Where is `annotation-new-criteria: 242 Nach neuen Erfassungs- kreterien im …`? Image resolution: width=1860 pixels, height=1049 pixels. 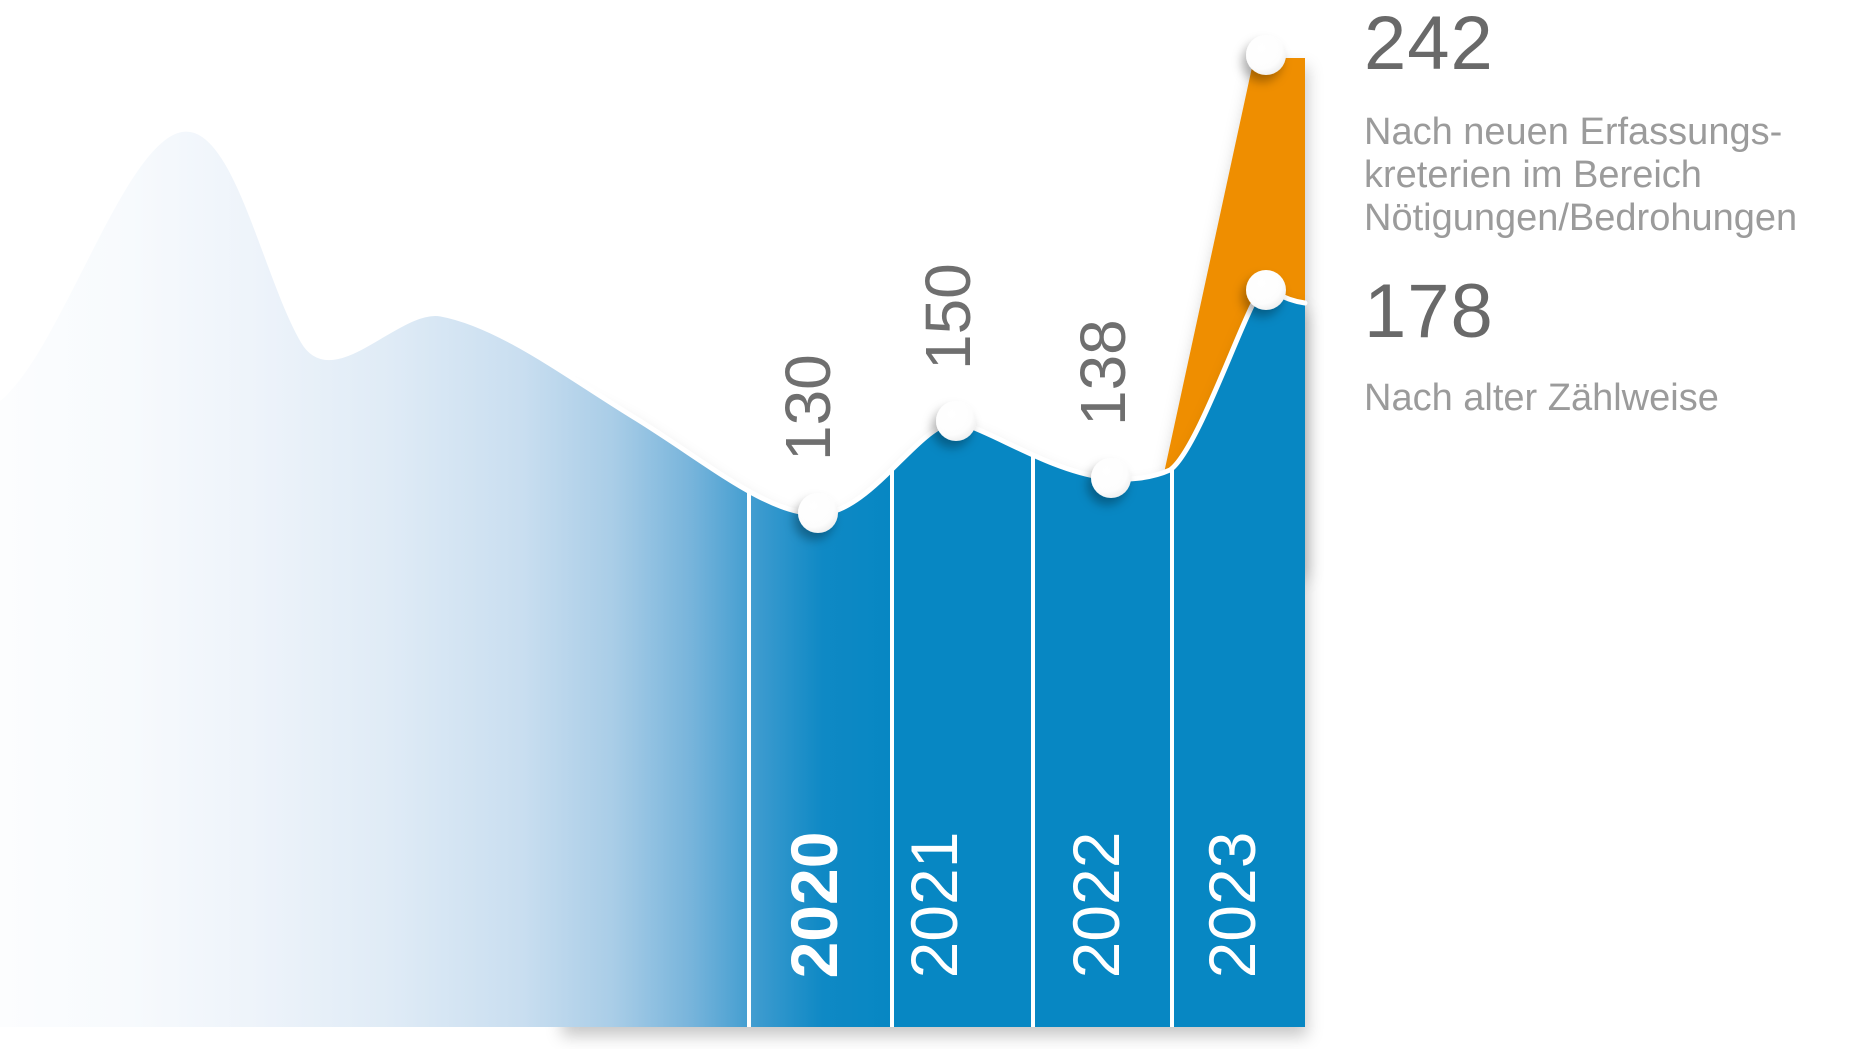 annotation-new-criteria: 242 Nach neuen Erfassungs- kreterien im … is located at coordinates (1580, 123).